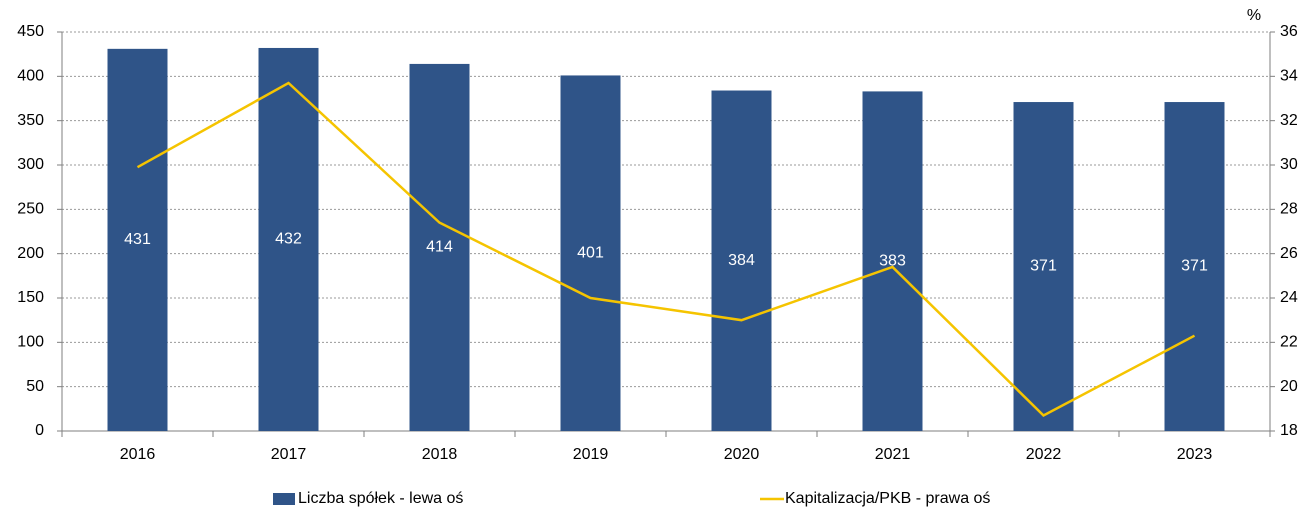  I want to click on y-tick-label: 300, so click(30, 164).